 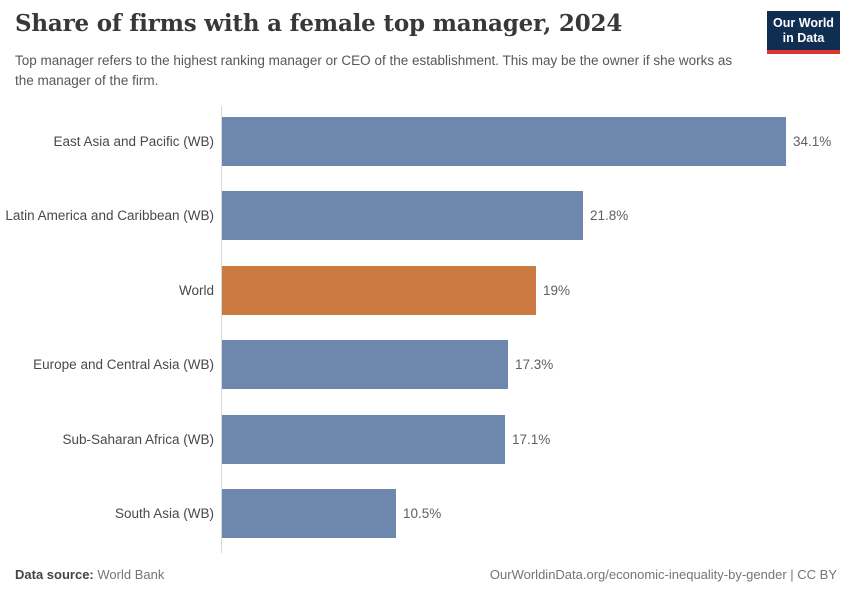 I want to click on owid-logo: Our World in Data, so click(x=803, y=32).